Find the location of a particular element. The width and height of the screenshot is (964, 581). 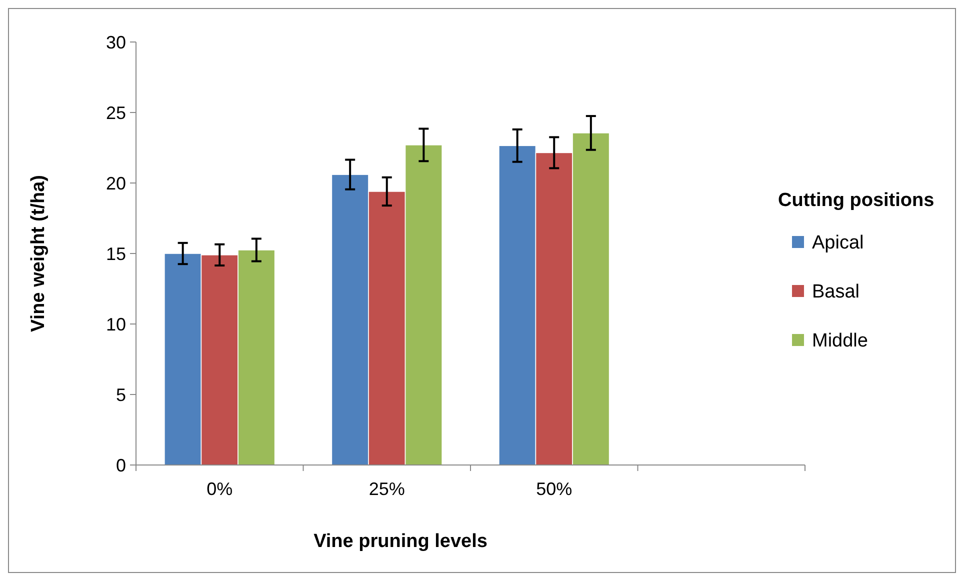

x-tick-label: 25% is located at coordinates (386, 489).